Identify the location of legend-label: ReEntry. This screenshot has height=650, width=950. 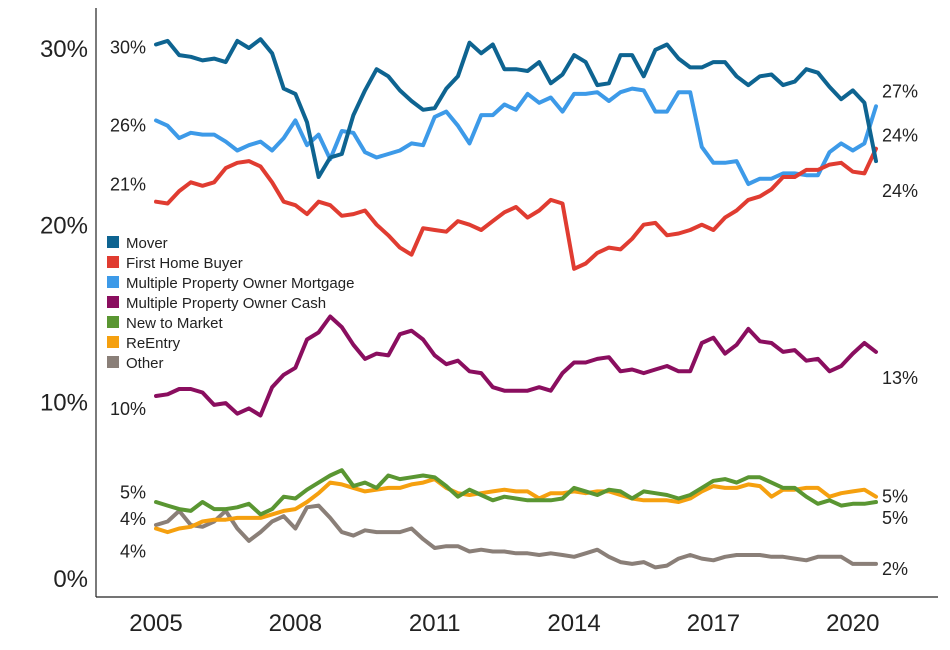
(153, 343).